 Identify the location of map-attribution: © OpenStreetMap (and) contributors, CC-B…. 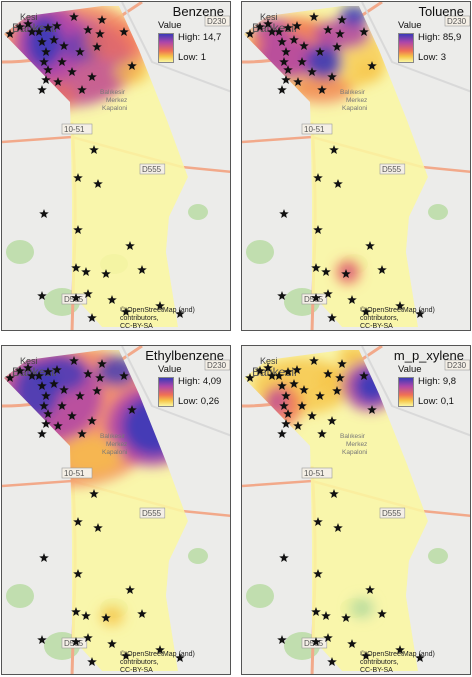
(415, 662).